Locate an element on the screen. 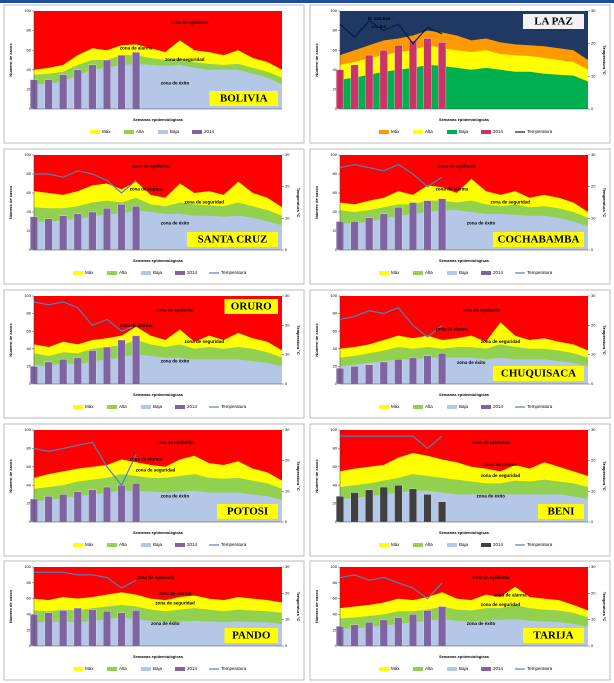  y2-tick-label: 10 is located at coordinates (593, 490).